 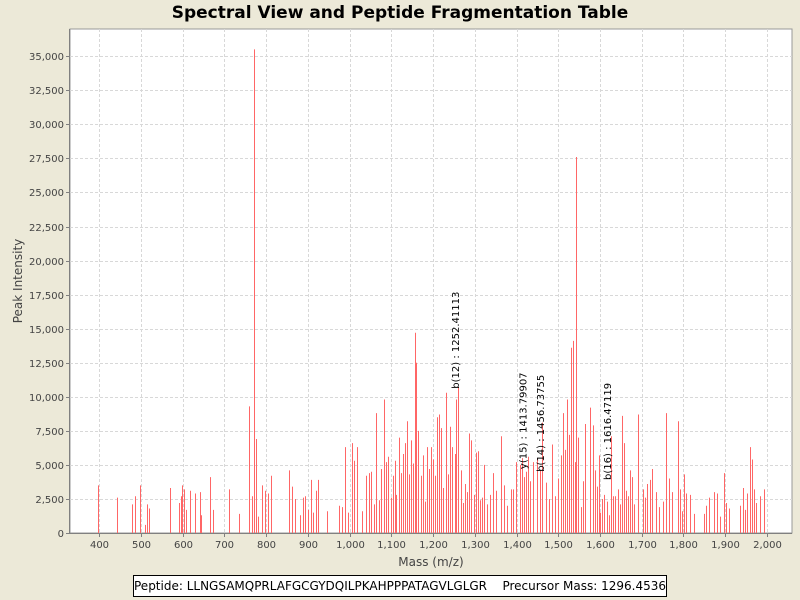 What do you see at coordinates (46, 296) in the screenshot?
I see `y-tick-label: 17,500` at bounding box center [46, 296].